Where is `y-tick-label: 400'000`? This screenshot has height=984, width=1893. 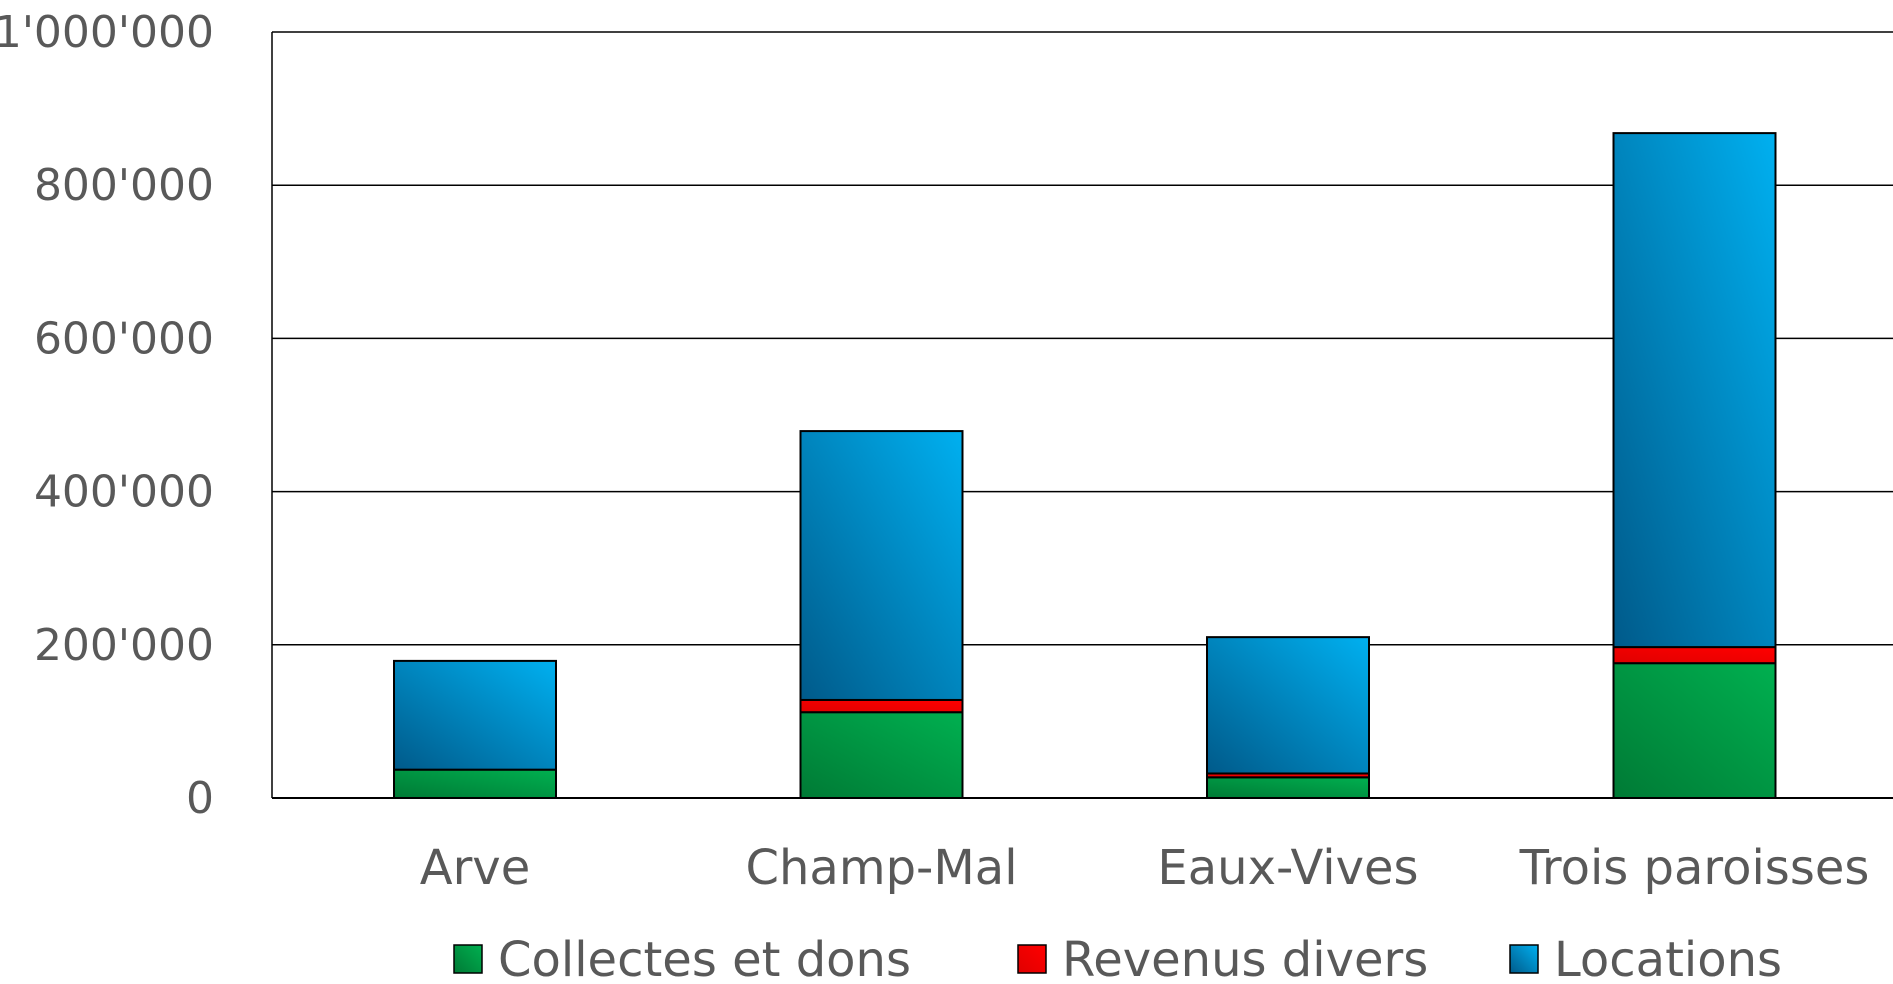 y-tick-label: 400'000 is located at coordinates (124, 492).